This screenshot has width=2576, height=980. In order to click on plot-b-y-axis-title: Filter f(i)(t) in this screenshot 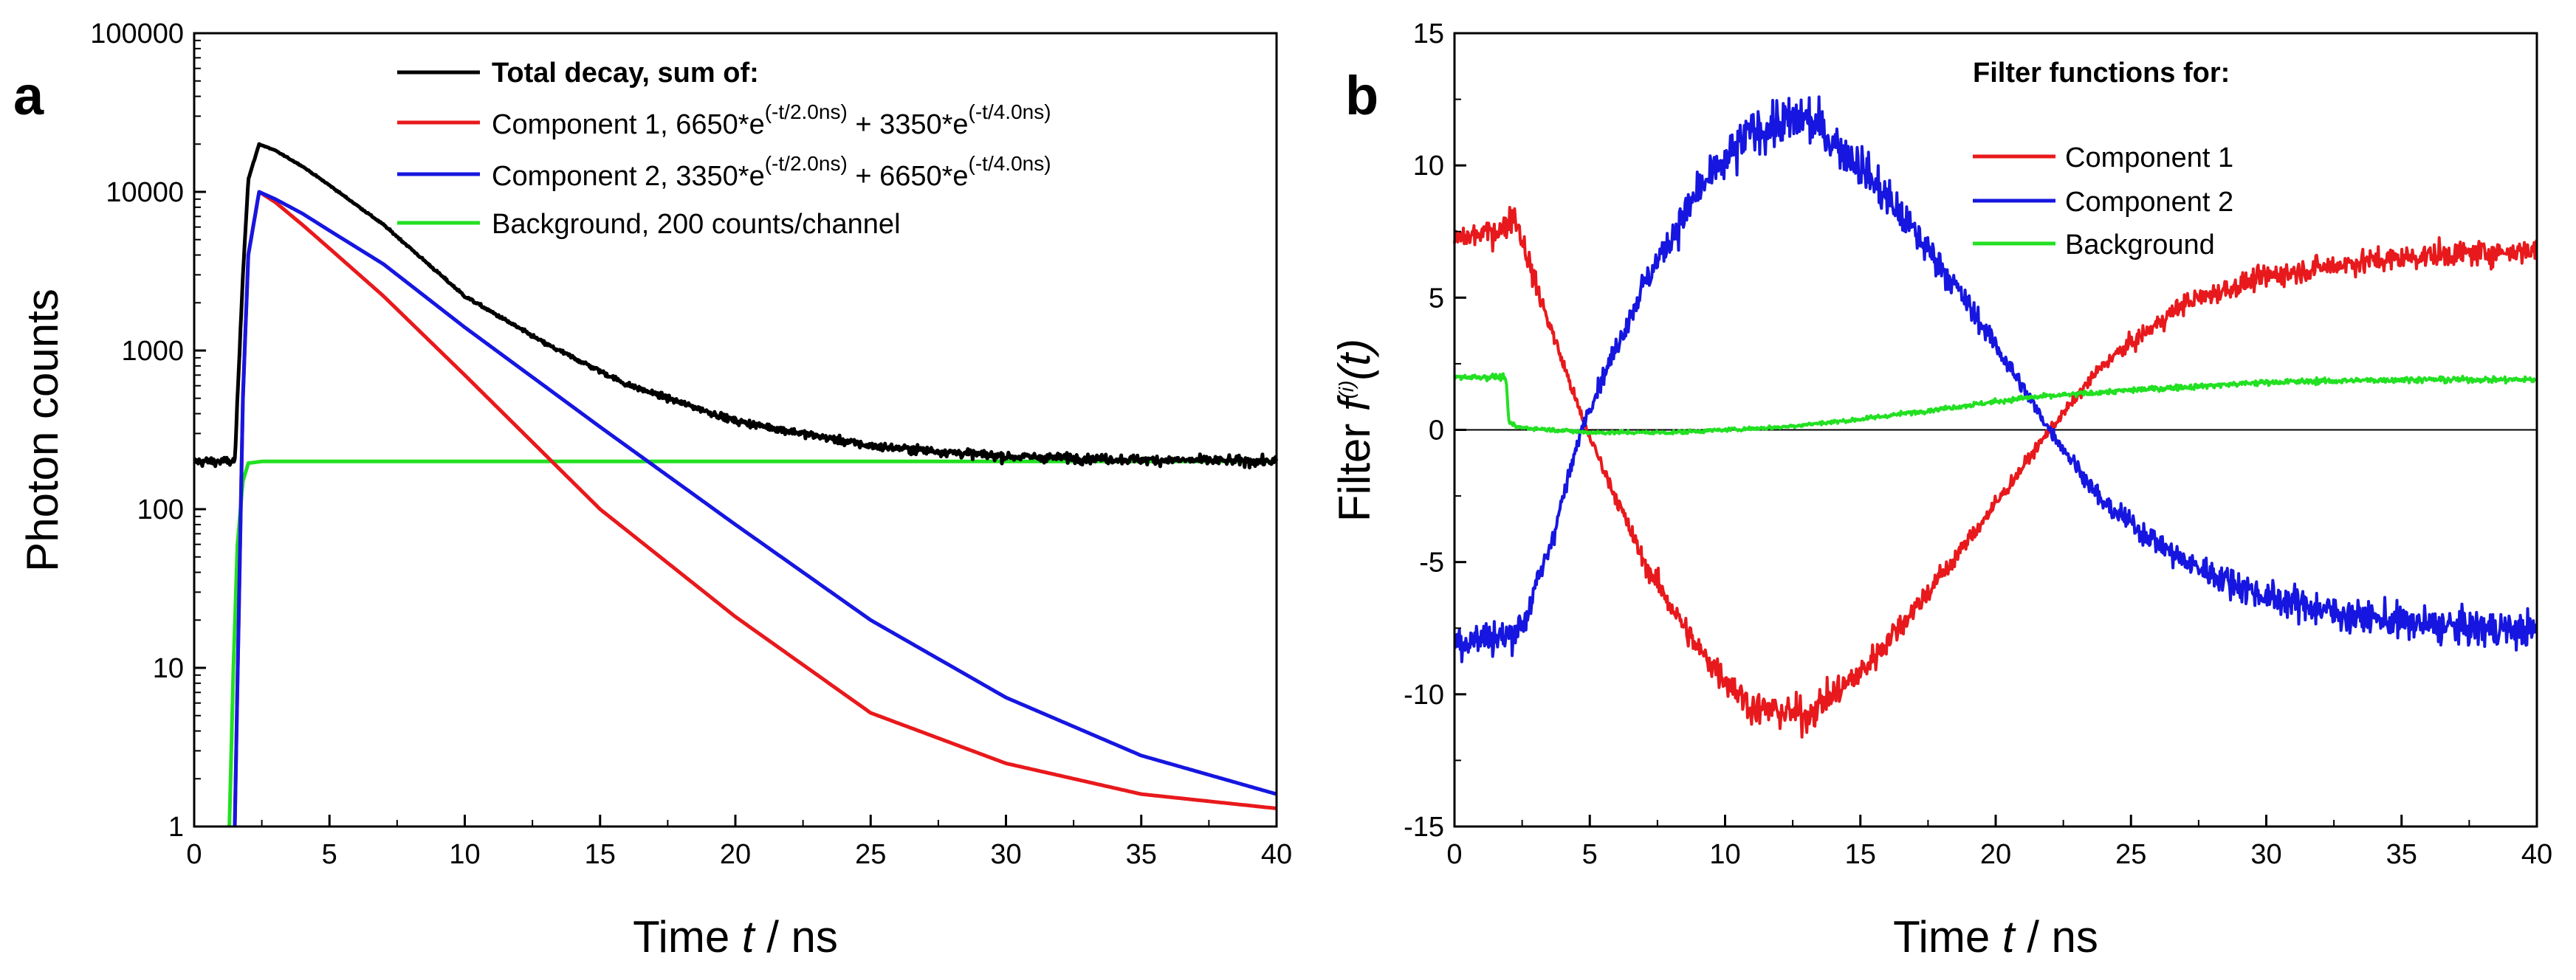, I will do `click(1354, 430)`.